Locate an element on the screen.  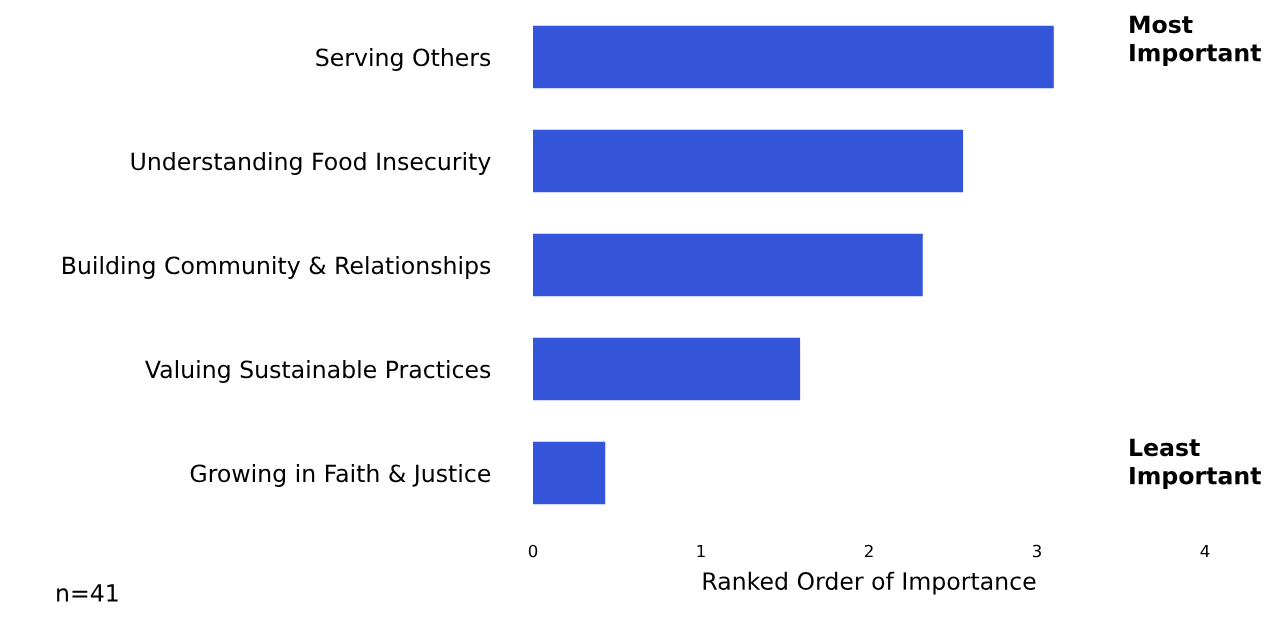
y-tick-label: Serving Others is located at coordinates (403, 59).